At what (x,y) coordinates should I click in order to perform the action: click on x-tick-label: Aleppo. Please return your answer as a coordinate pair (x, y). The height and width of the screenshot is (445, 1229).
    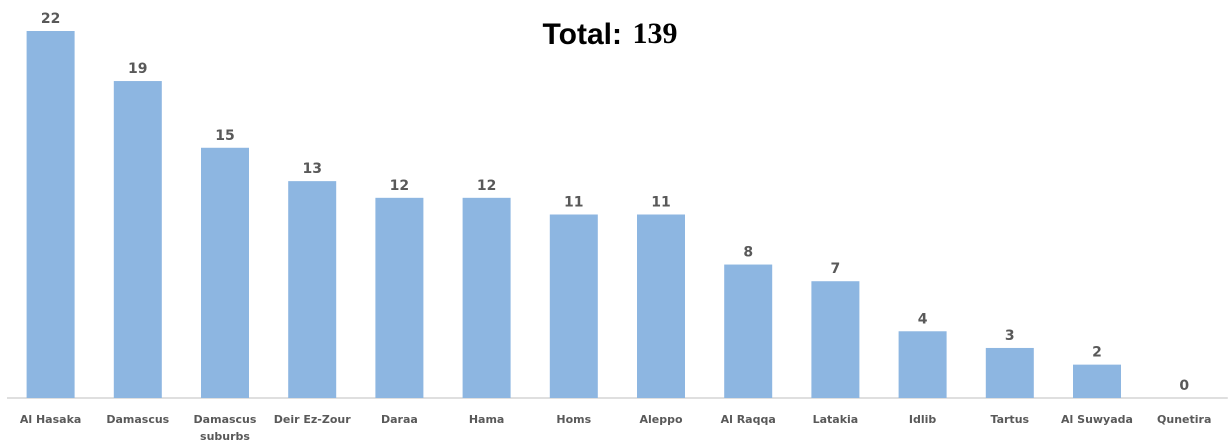
    Looking at the image, I should click on (660, 419).